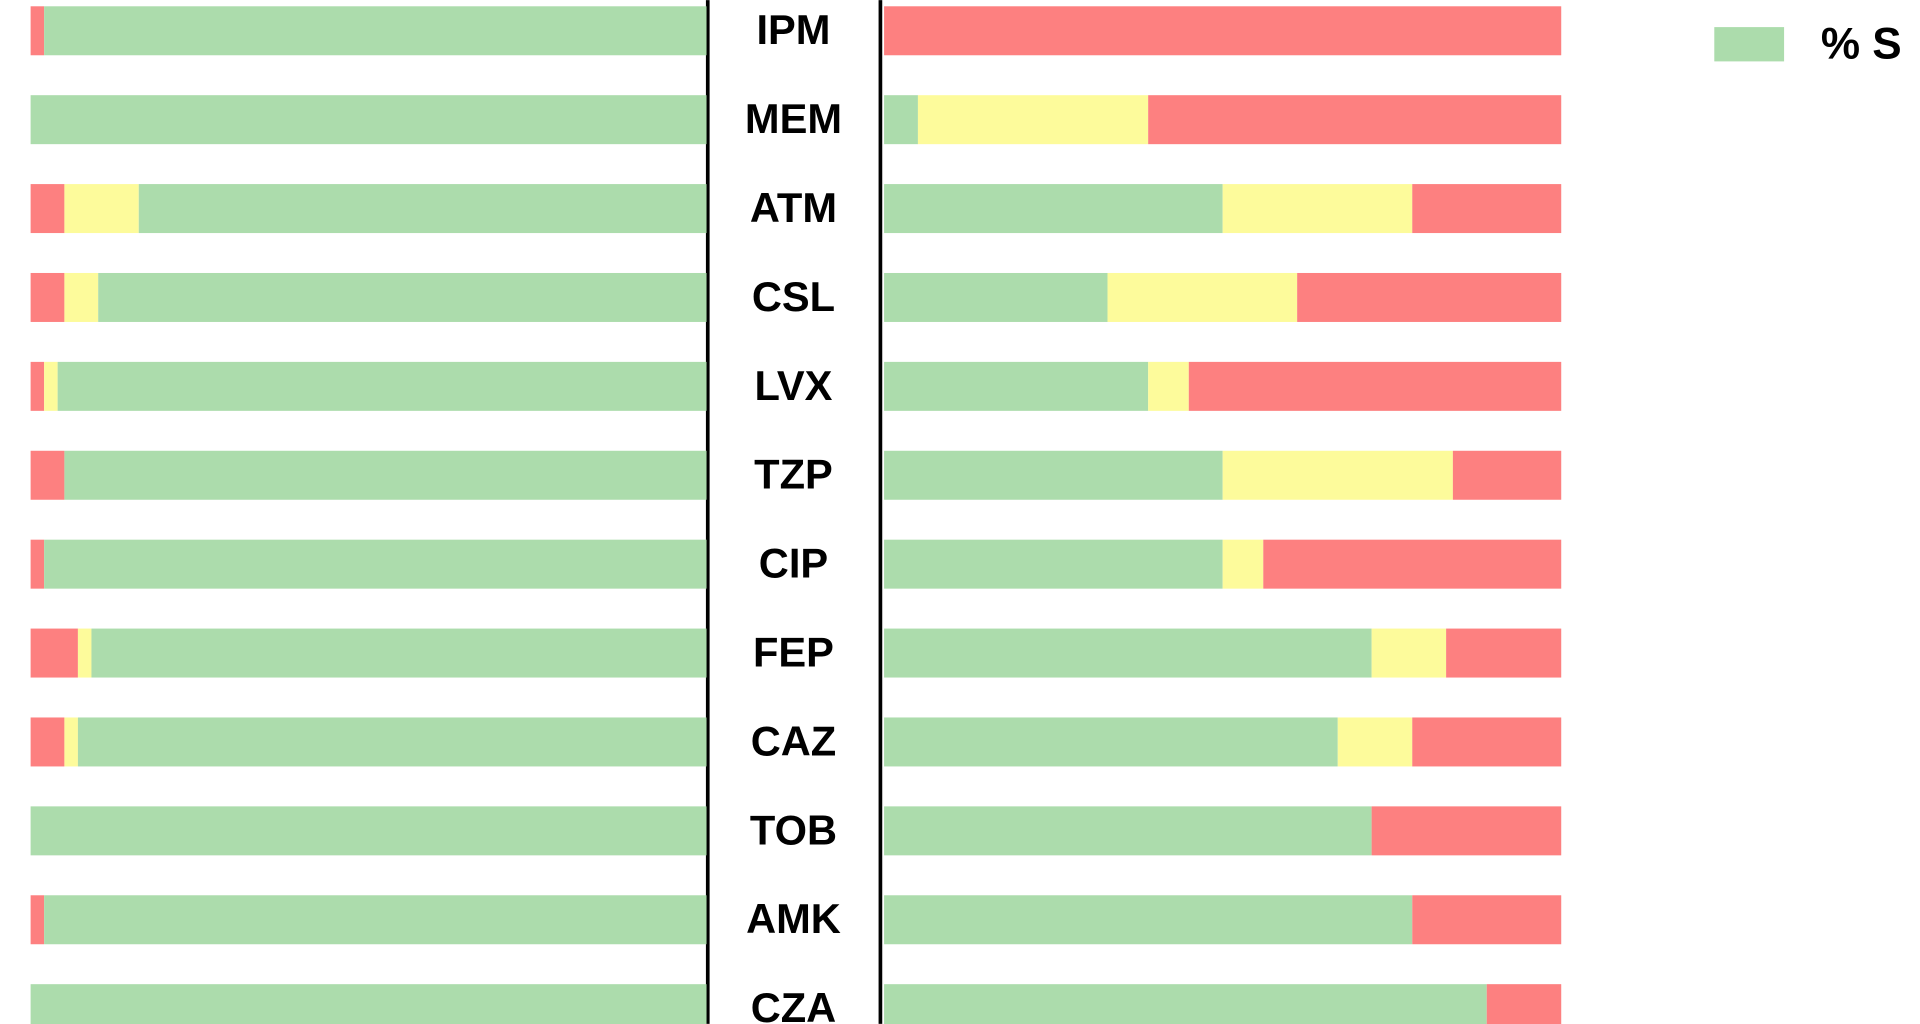 This screenshot has width=1920, height=1024. I want to click on category-label: CAZ, so click(794, 740).